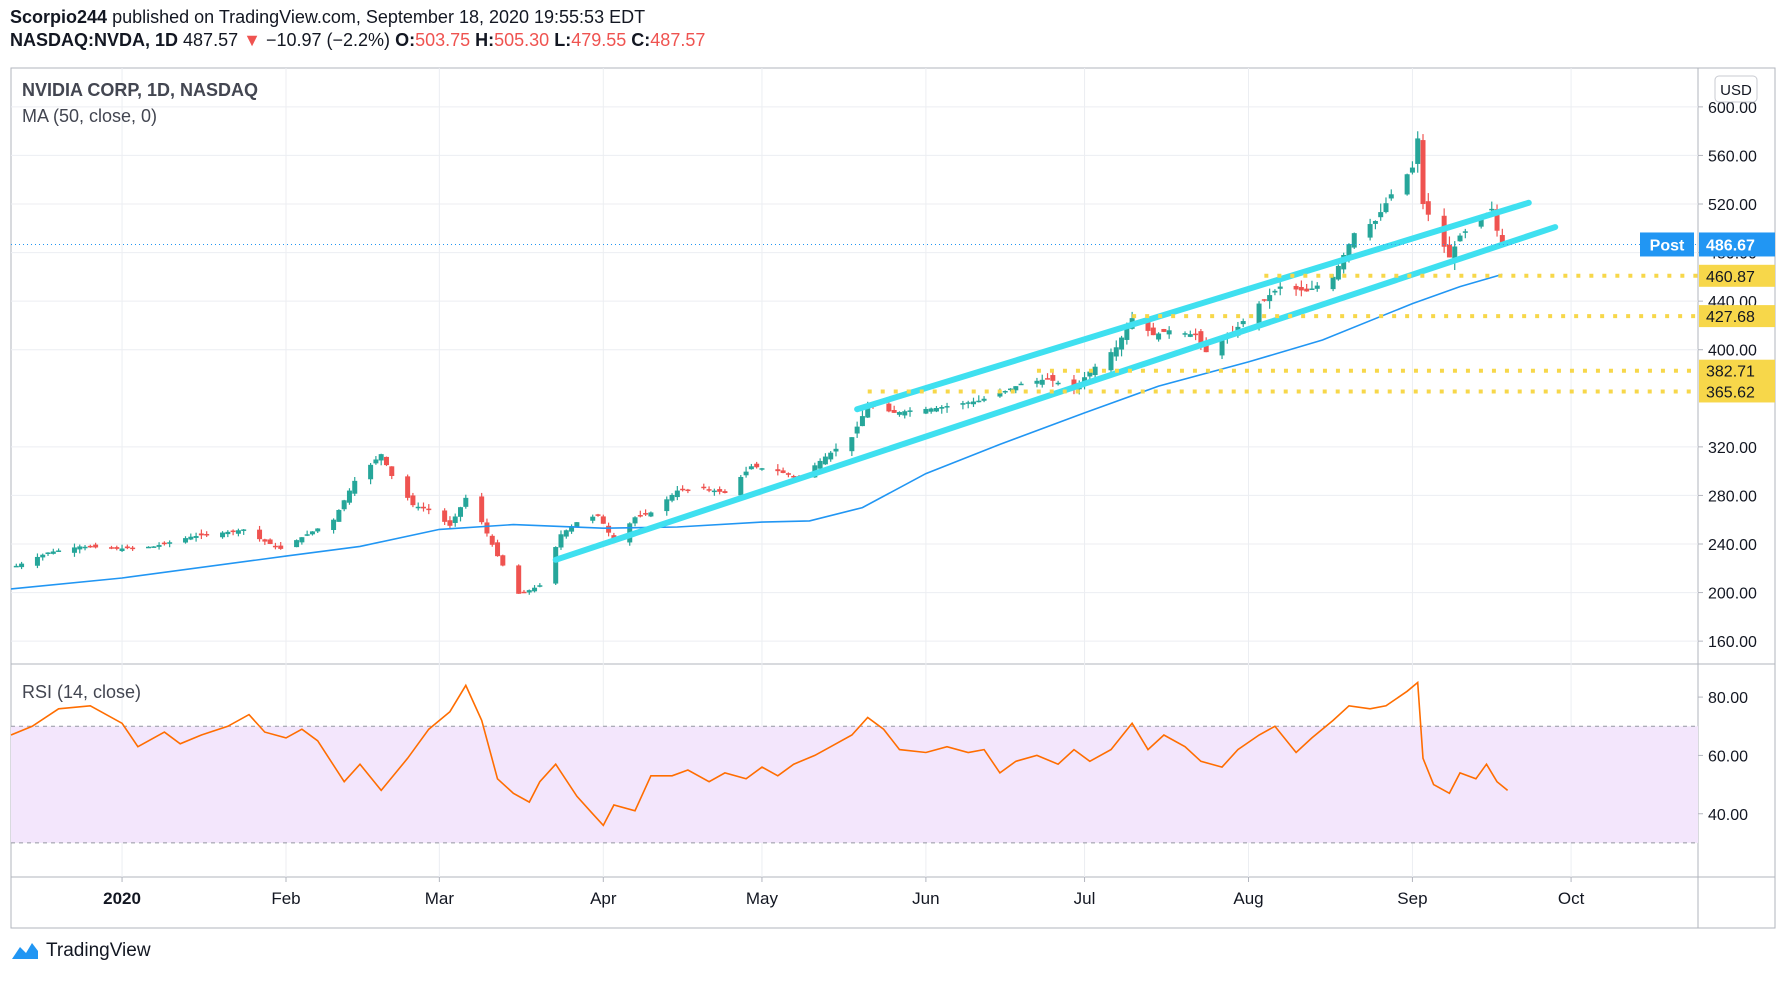 Image resolution: width=1783 pixels, height=981 pixels. What do you see at coordinates (328, 40) in the screenshot?
I see `price-change: −10.97 (−2.2%)` at bounding box center [328, 40].